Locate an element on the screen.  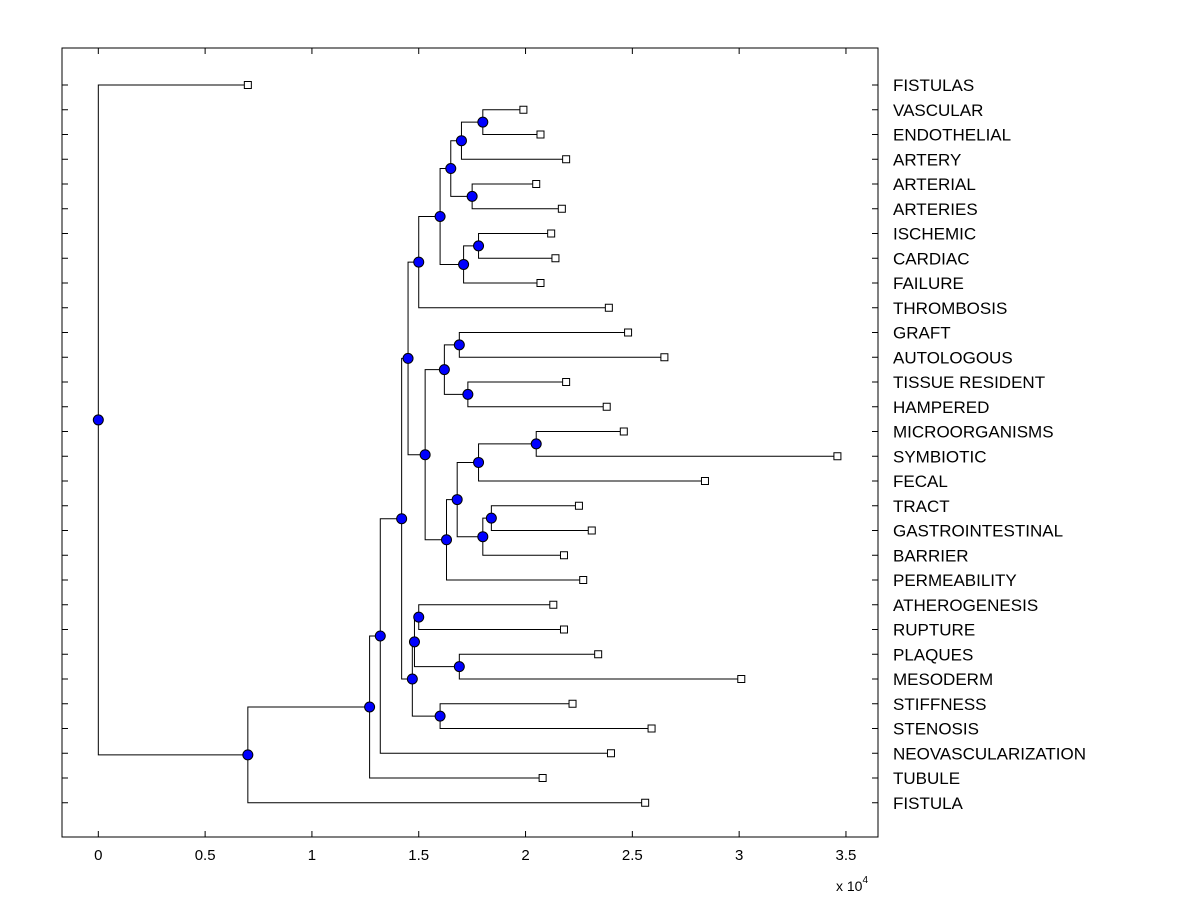
x-tick-label: 2.5 is located at coordinates (632, 855).